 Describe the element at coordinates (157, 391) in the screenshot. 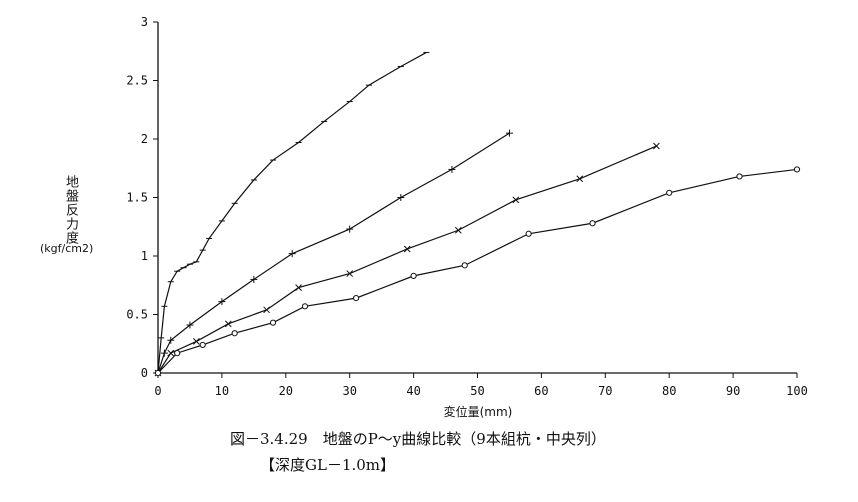

I see `x-tick-label: 0` at that location.